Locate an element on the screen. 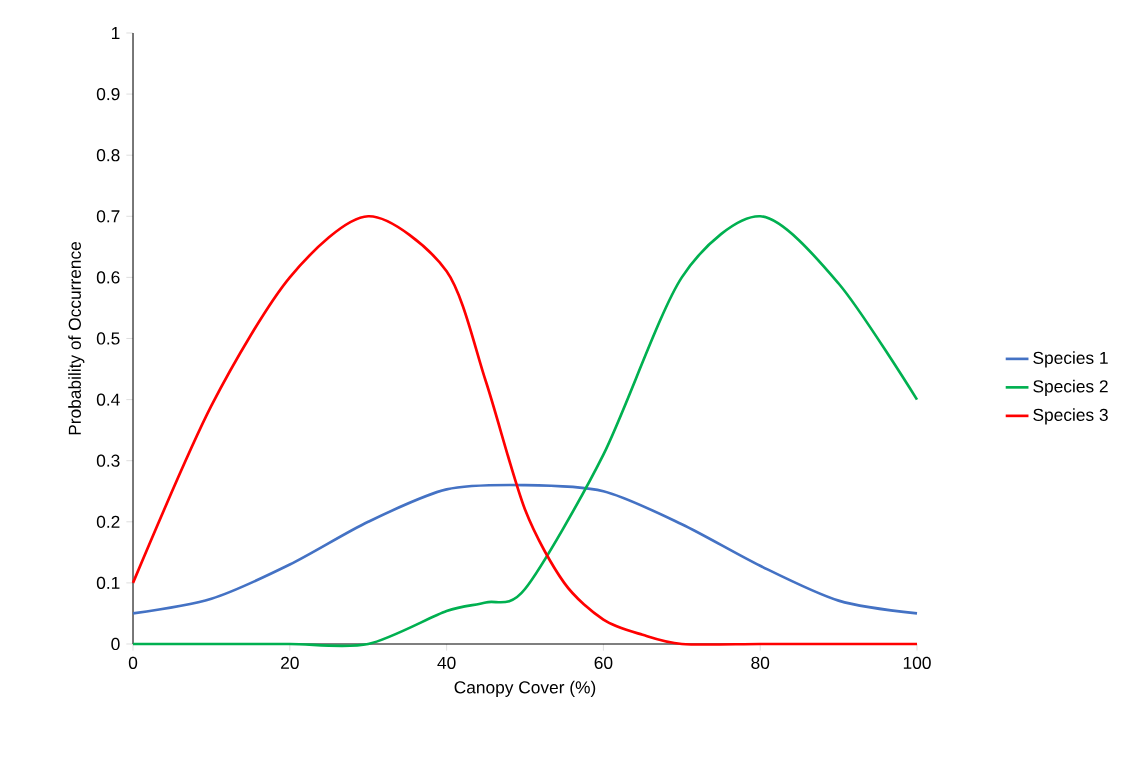 This screenshot has height=759, width=1144. x-tick-label: 40 is located at coordinates (446, 662).